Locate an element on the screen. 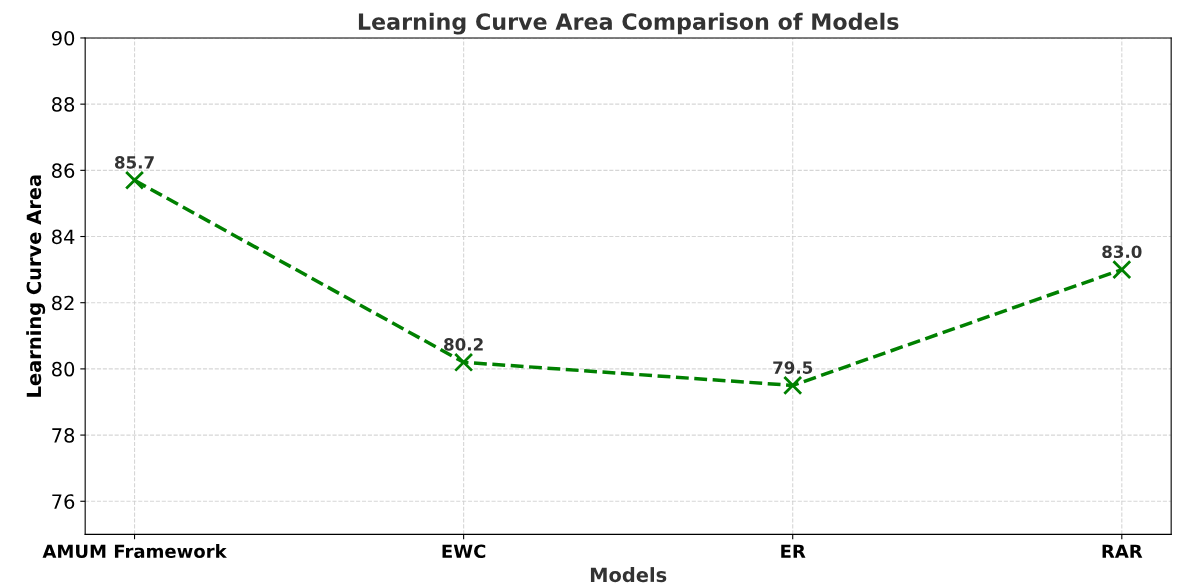 The width and height of the screenshot is (1183, 584). data-label: 80.2 is located at coordinates (463, 344).